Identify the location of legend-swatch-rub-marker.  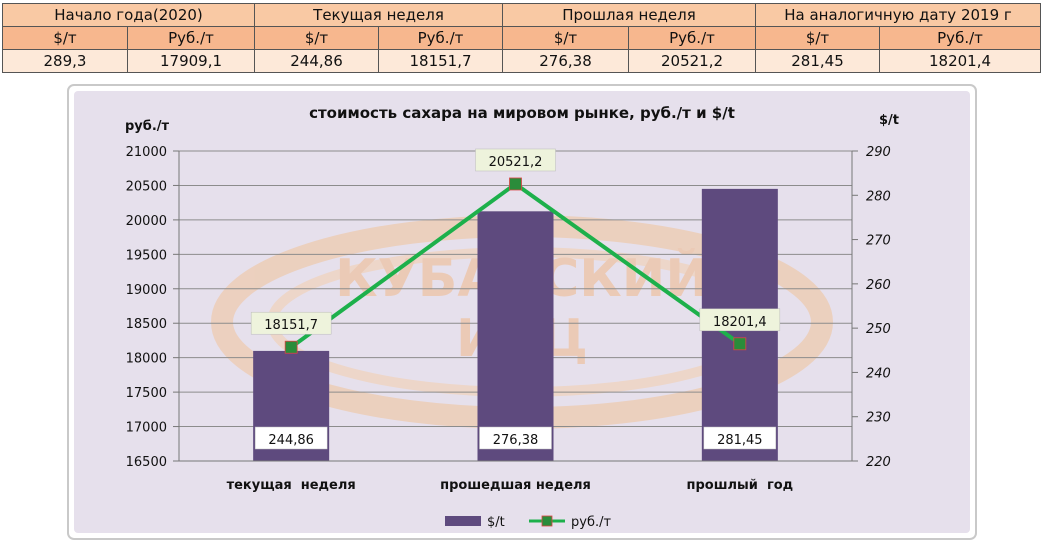
(547, 521).